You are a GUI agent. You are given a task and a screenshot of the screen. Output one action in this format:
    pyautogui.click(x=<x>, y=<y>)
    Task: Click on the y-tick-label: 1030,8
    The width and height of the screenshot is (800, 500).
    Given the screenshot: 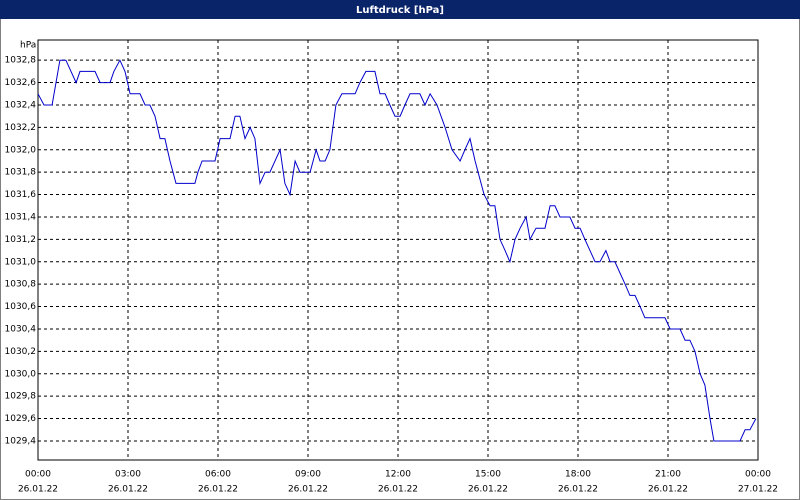 What is the action you would take?
    pyautogui.click(x=21, y=285)
    